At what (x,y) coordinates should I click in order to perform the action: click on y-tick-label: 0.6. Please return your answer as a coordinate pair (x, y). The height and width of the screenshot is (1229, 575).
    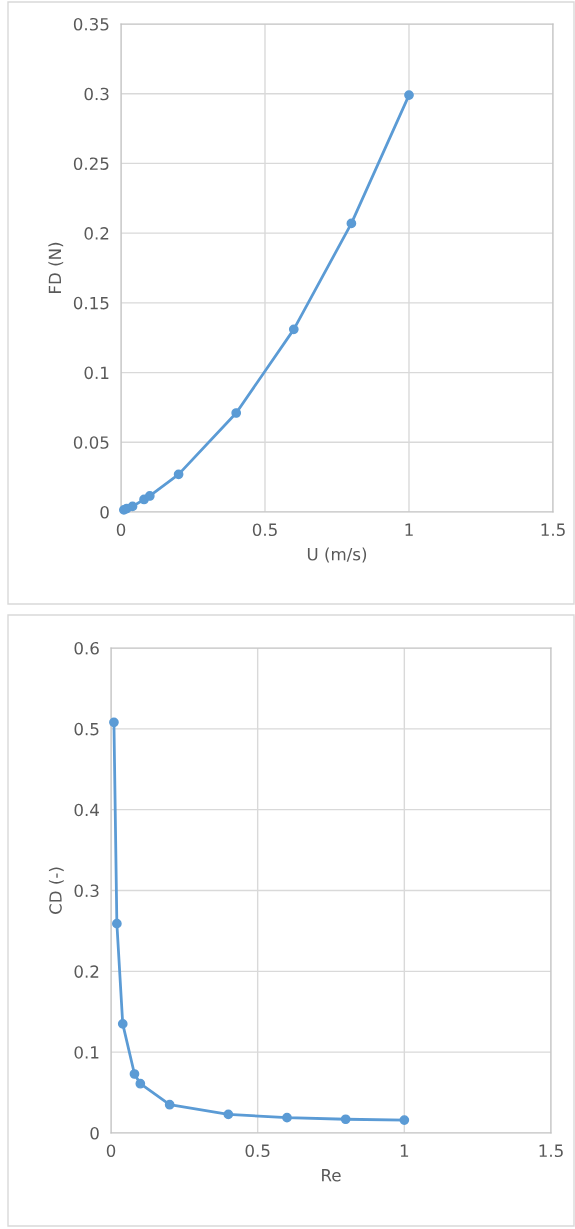
    Looking at the image, I should click on (86, 648).